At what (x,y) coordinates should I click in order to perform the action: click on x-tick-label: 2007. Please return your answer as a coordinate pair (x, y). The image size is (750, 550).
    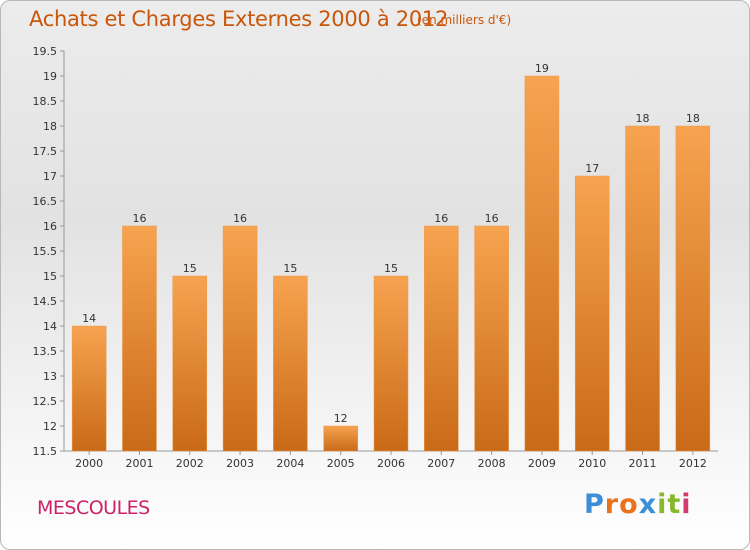
    Looking at the image, I should click on (441, 463).